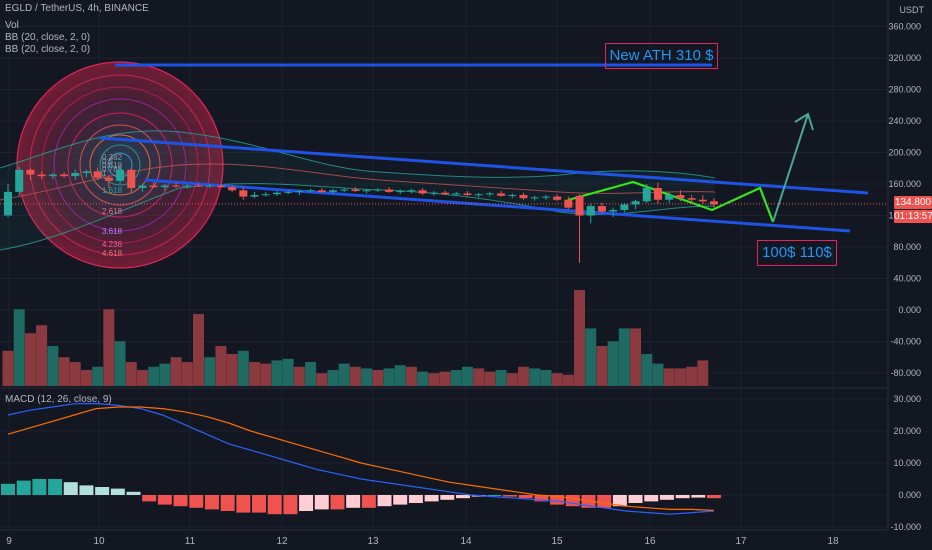  I want to click on bb-legend-2: BB (20, close, 2, 0), so click(48, 49).